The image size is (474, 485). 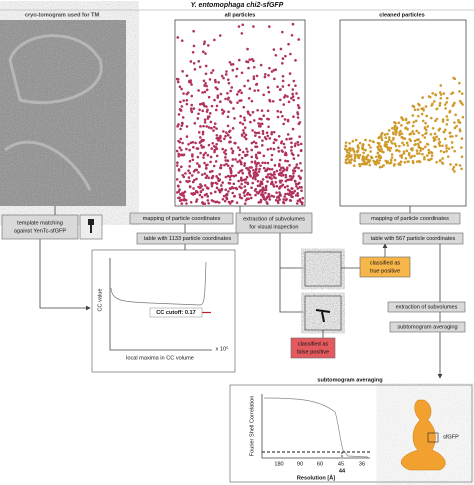 What do you see at coordinates (160, 304) in the screenshot?
I see `cc-axes` at bounding box center [160, 304].